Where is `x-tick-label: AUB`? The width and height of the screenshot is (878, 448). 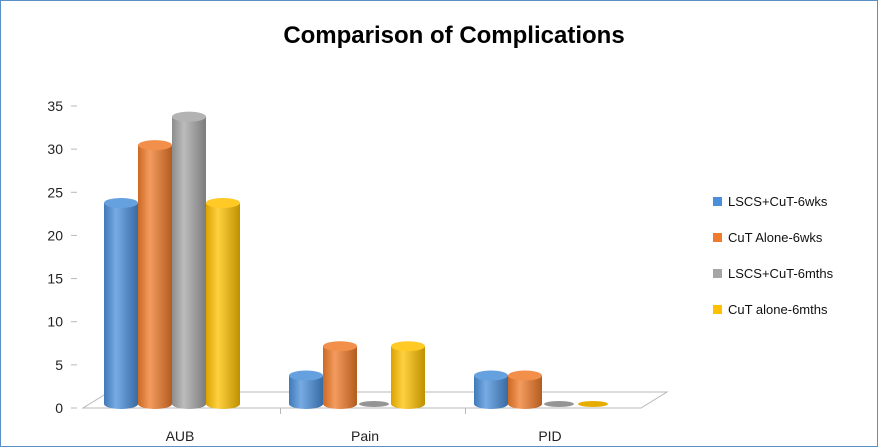 x-tick-label: AUB is located at coordinates (180, 436).